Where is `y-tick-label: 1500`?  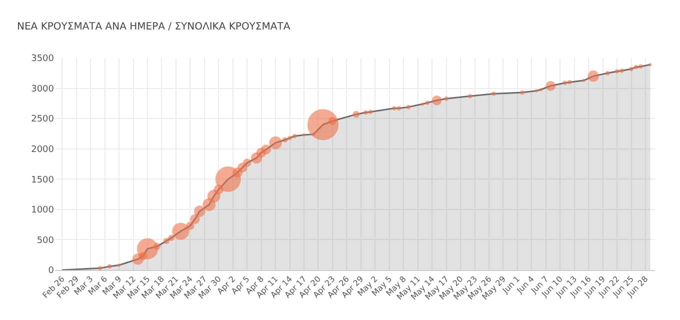
y-tick-label: 1500 is located at coordinates (42, 180).